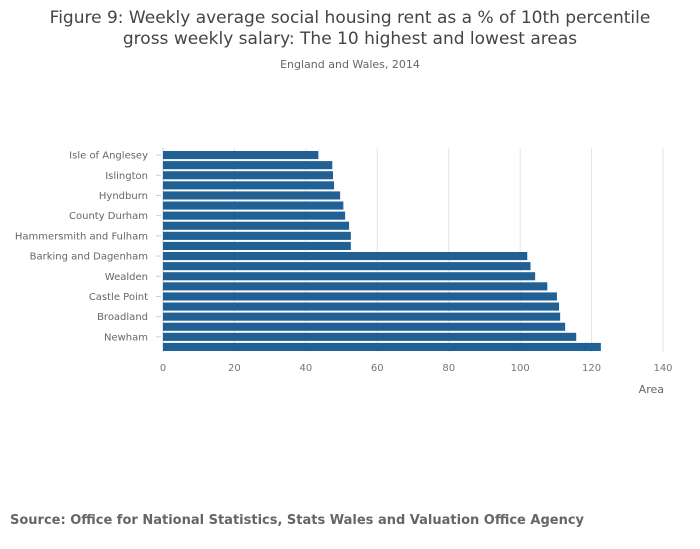 The height and width of the screenshot is (549, 700). What do you see at coordinates (350, 64) in the screenshot?
I see `chart-subtitle: England and Wales, 2014` at bounding box center [350, 64].